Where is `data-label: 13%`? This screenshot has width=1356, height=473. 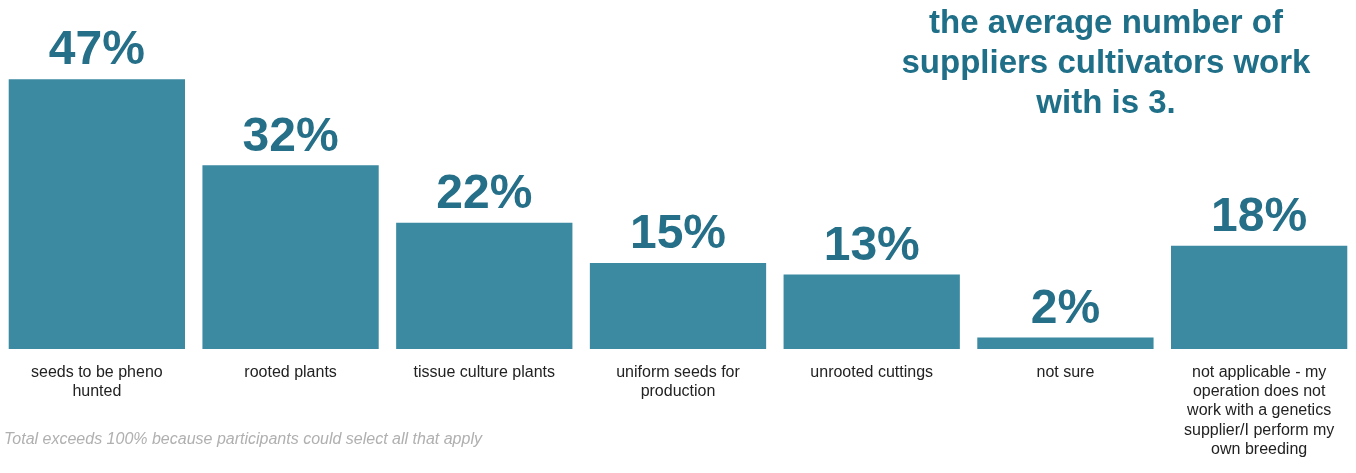
data-label: 13% is located at coordinates (871, 243).